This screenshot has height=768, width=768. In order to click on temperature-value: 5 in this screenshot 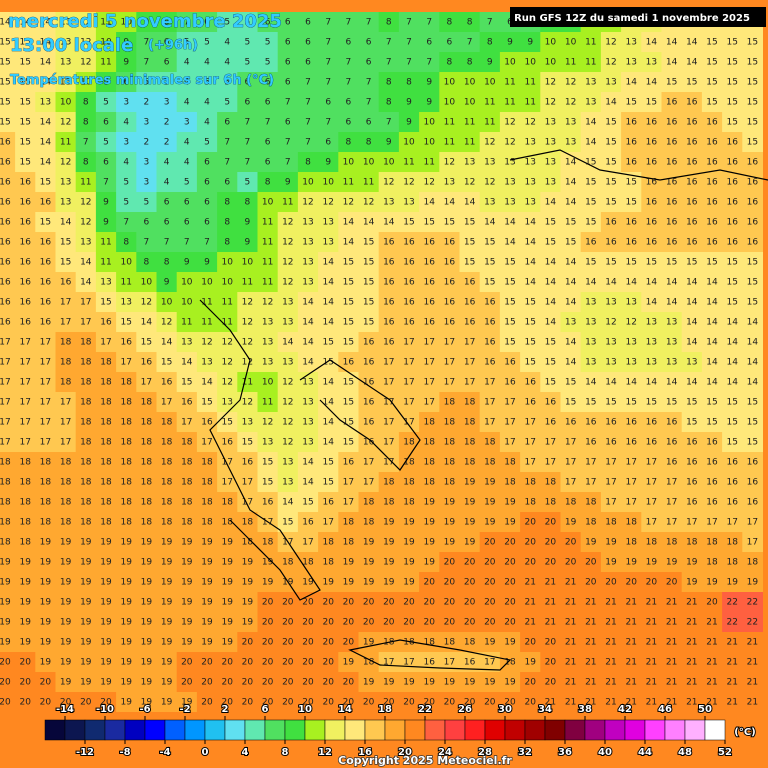, I will do `click(147, 203)`.